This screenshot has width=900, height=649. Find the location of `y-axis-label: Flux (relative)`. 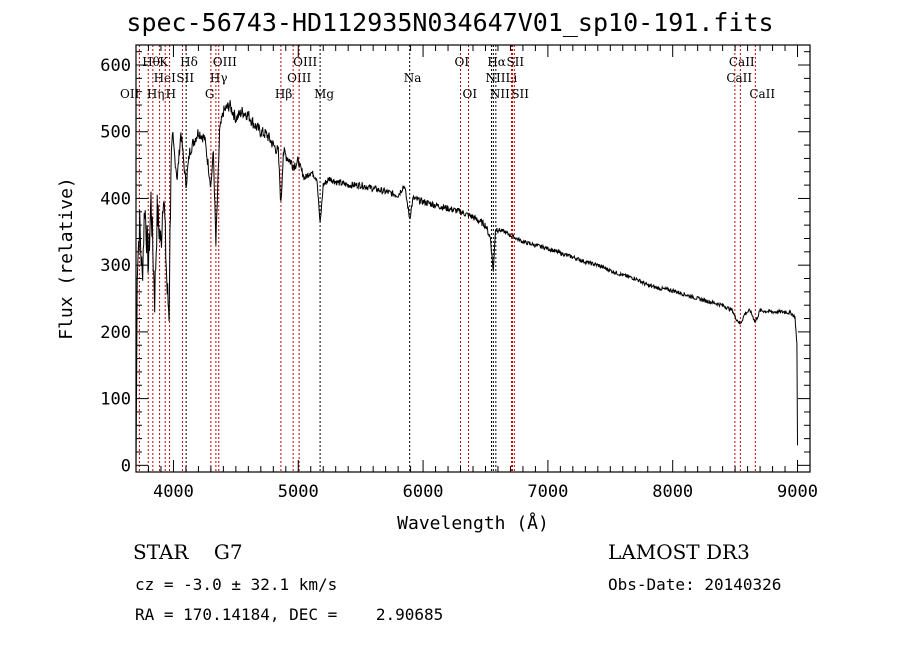

y-axis-label: Flux (relative) is located at coordinates (66, 258).